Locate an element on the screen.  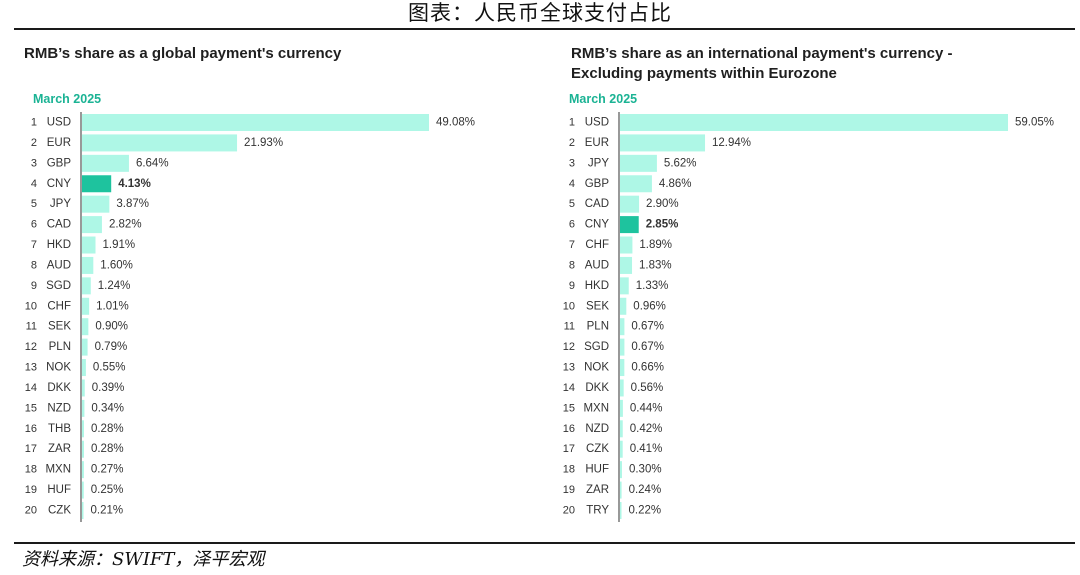
category-label: CHF is located at coordinates (597, 245).